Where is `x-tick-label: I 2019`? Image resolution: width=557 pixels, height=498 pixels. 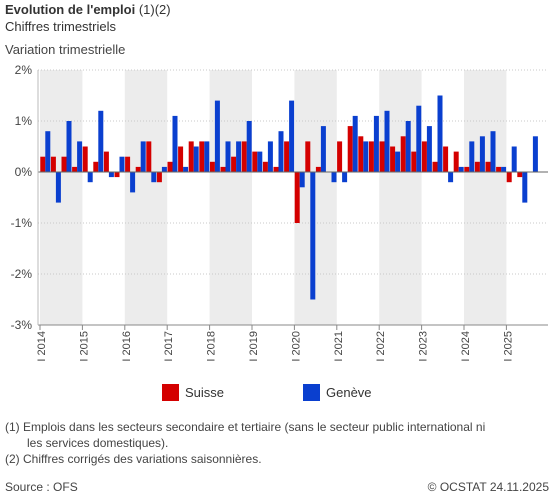
x-tick-label: I 2019 is located at coordinates (254, 346).